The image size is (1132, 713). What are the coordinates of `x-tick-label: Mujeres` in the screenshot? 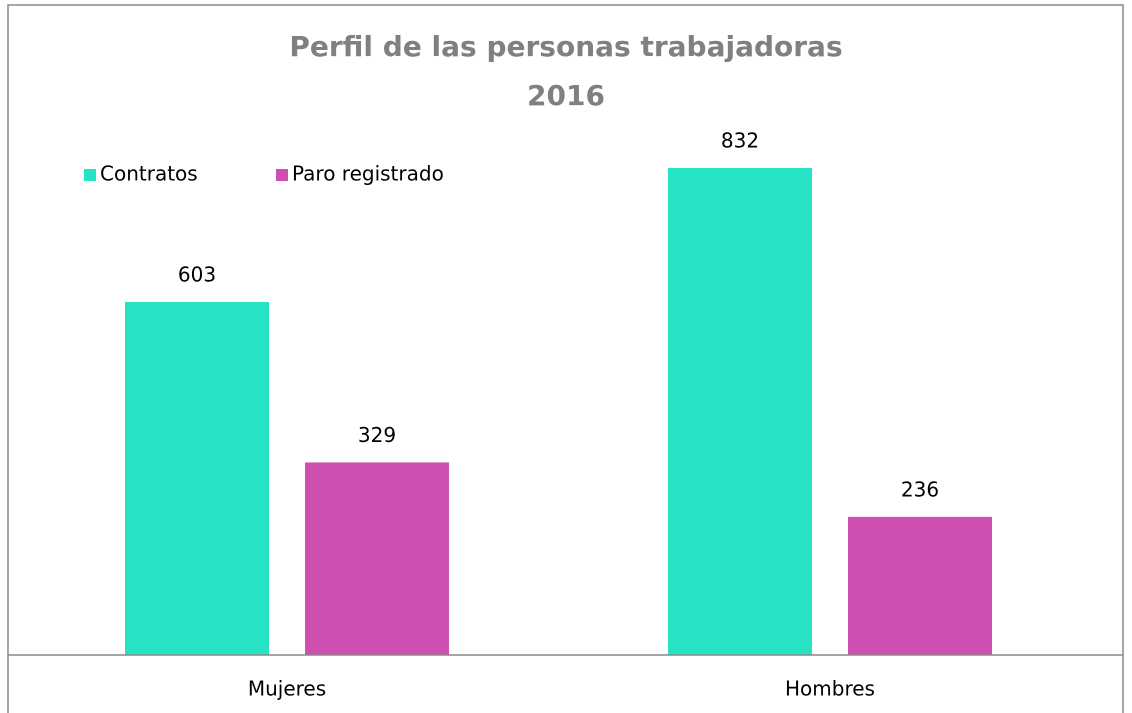 It's located at (287, 689).